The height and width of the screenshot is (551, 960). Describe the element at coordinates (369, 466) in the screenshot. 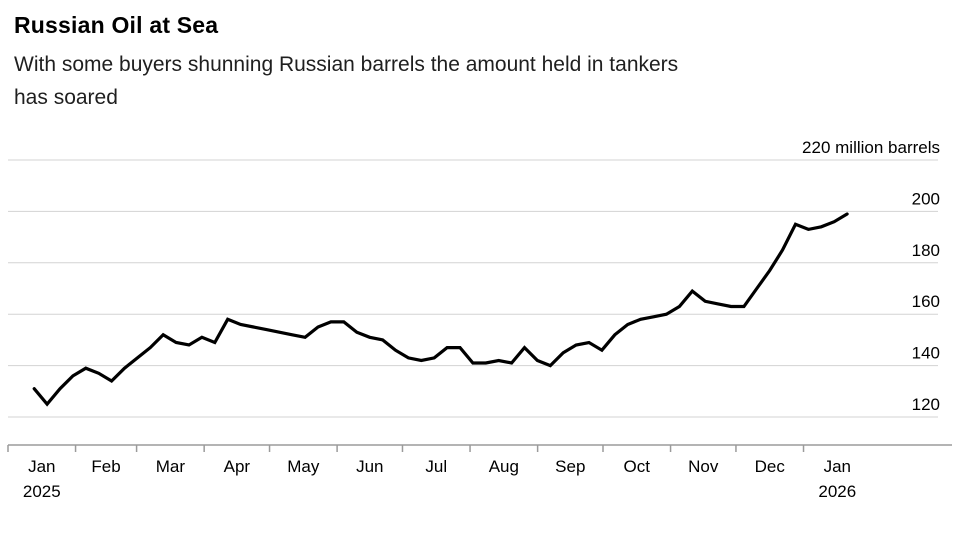

I see `x-axis-label: Jun` at that location.